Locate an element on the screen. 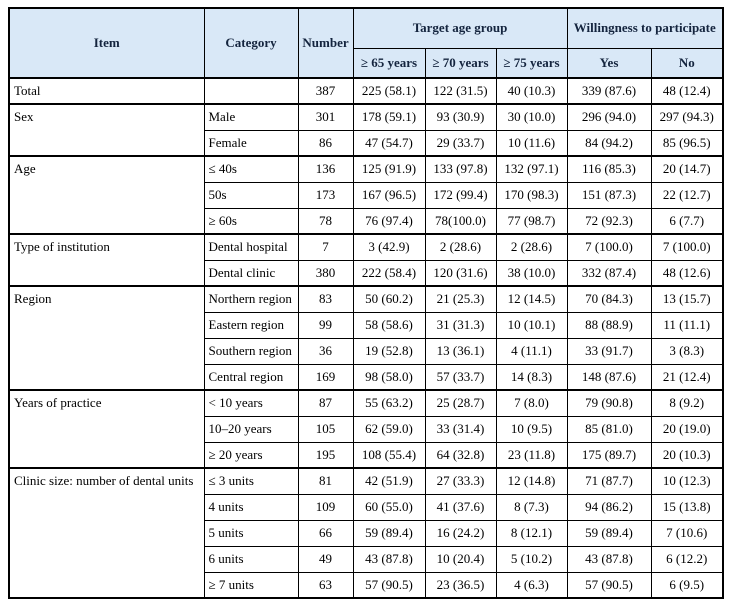 This screenshot has height=608, width=730. col-header-age-70: ≥ 70 years is located at coordinates (460, 63).